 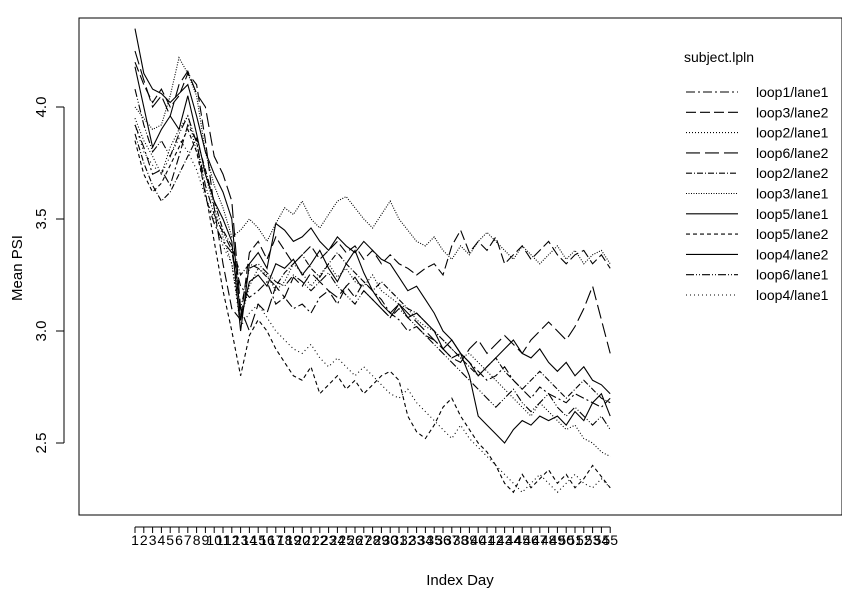 What do you see at coordinates (206, 540) in the screenshot?
I see `x-tick-label: 9` at bounding box center [206, 540].